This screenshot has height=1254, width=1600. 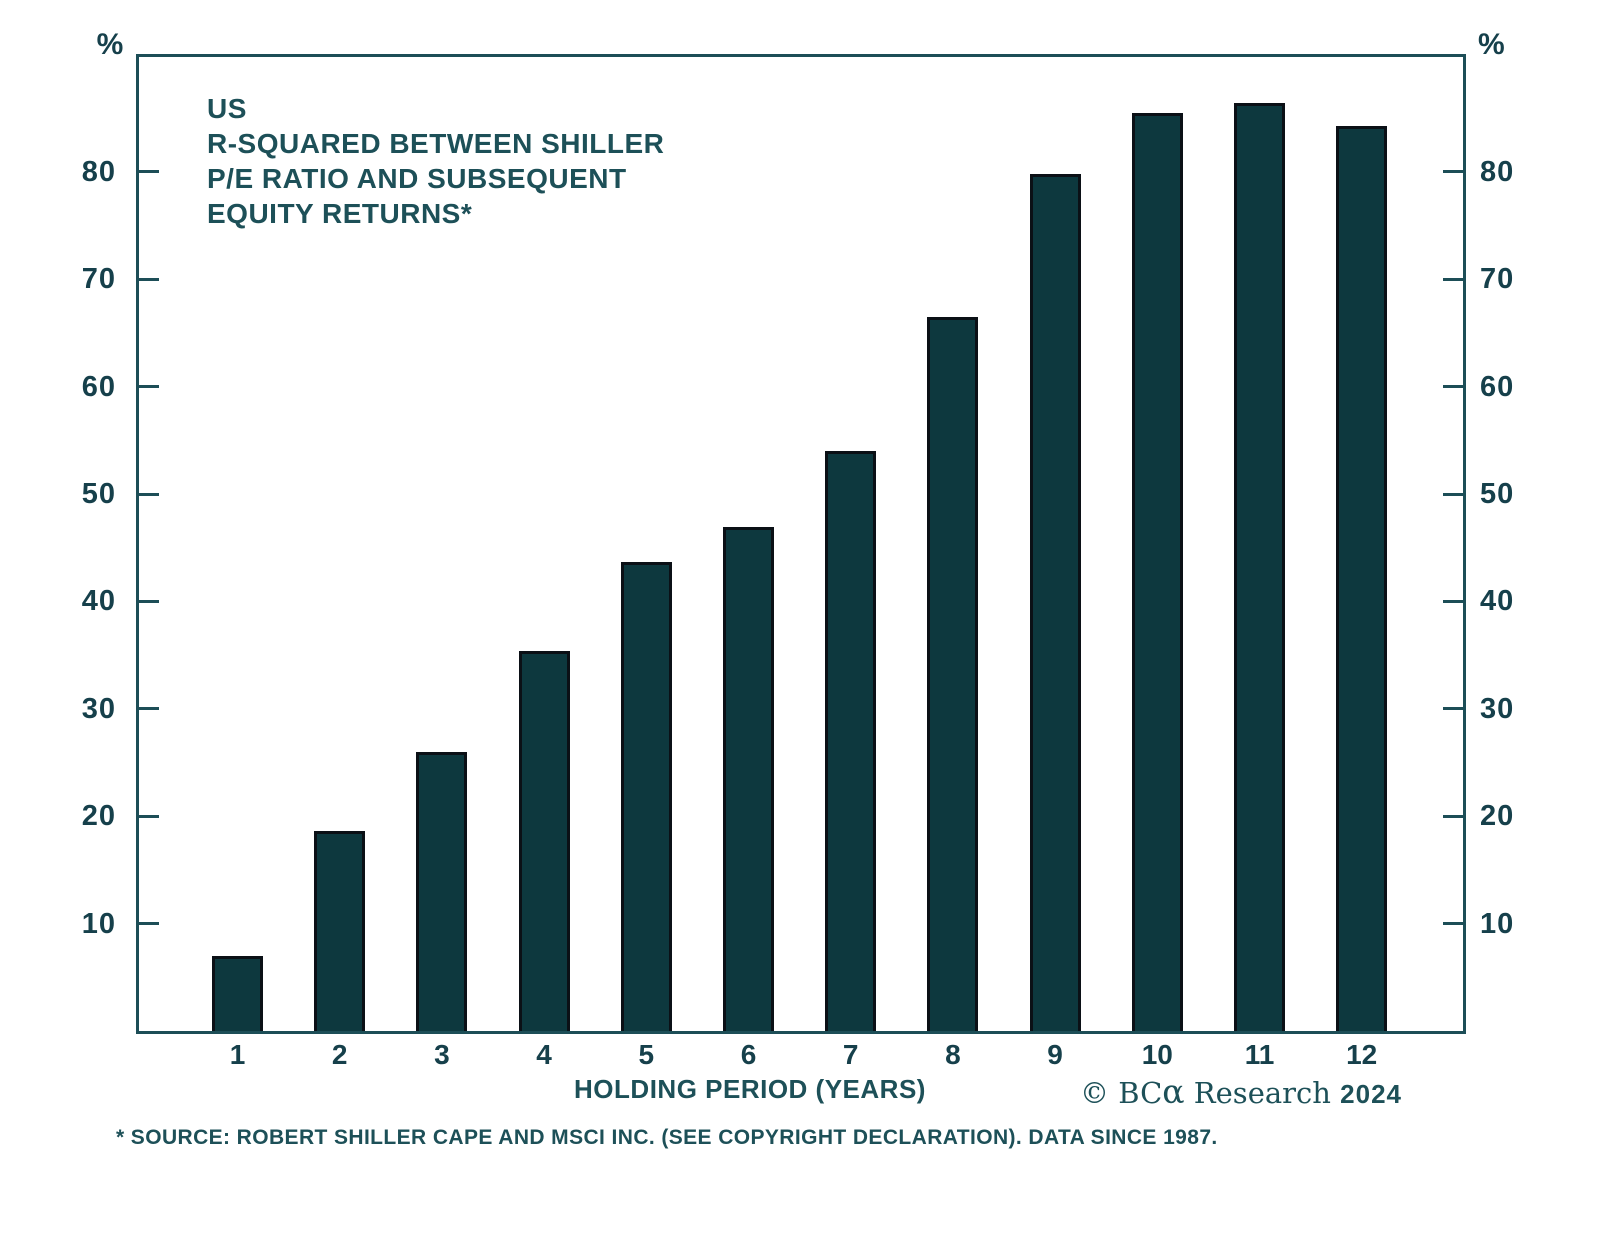 What do you see at coordinates (98, 601) in the screenshot?
I see `y-tick-label-left-40: 40` at bounding box center [98, 601].